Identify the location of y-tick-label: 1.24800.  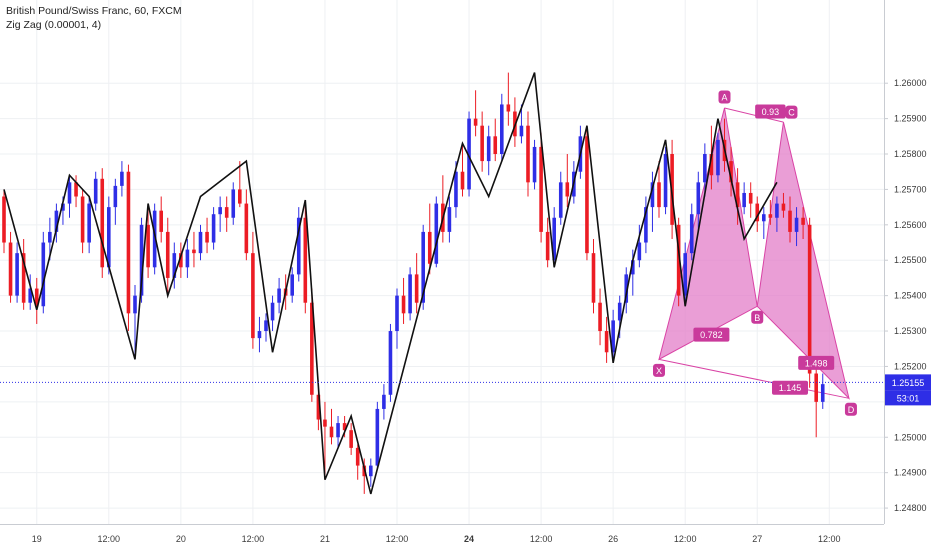
(910, 508).